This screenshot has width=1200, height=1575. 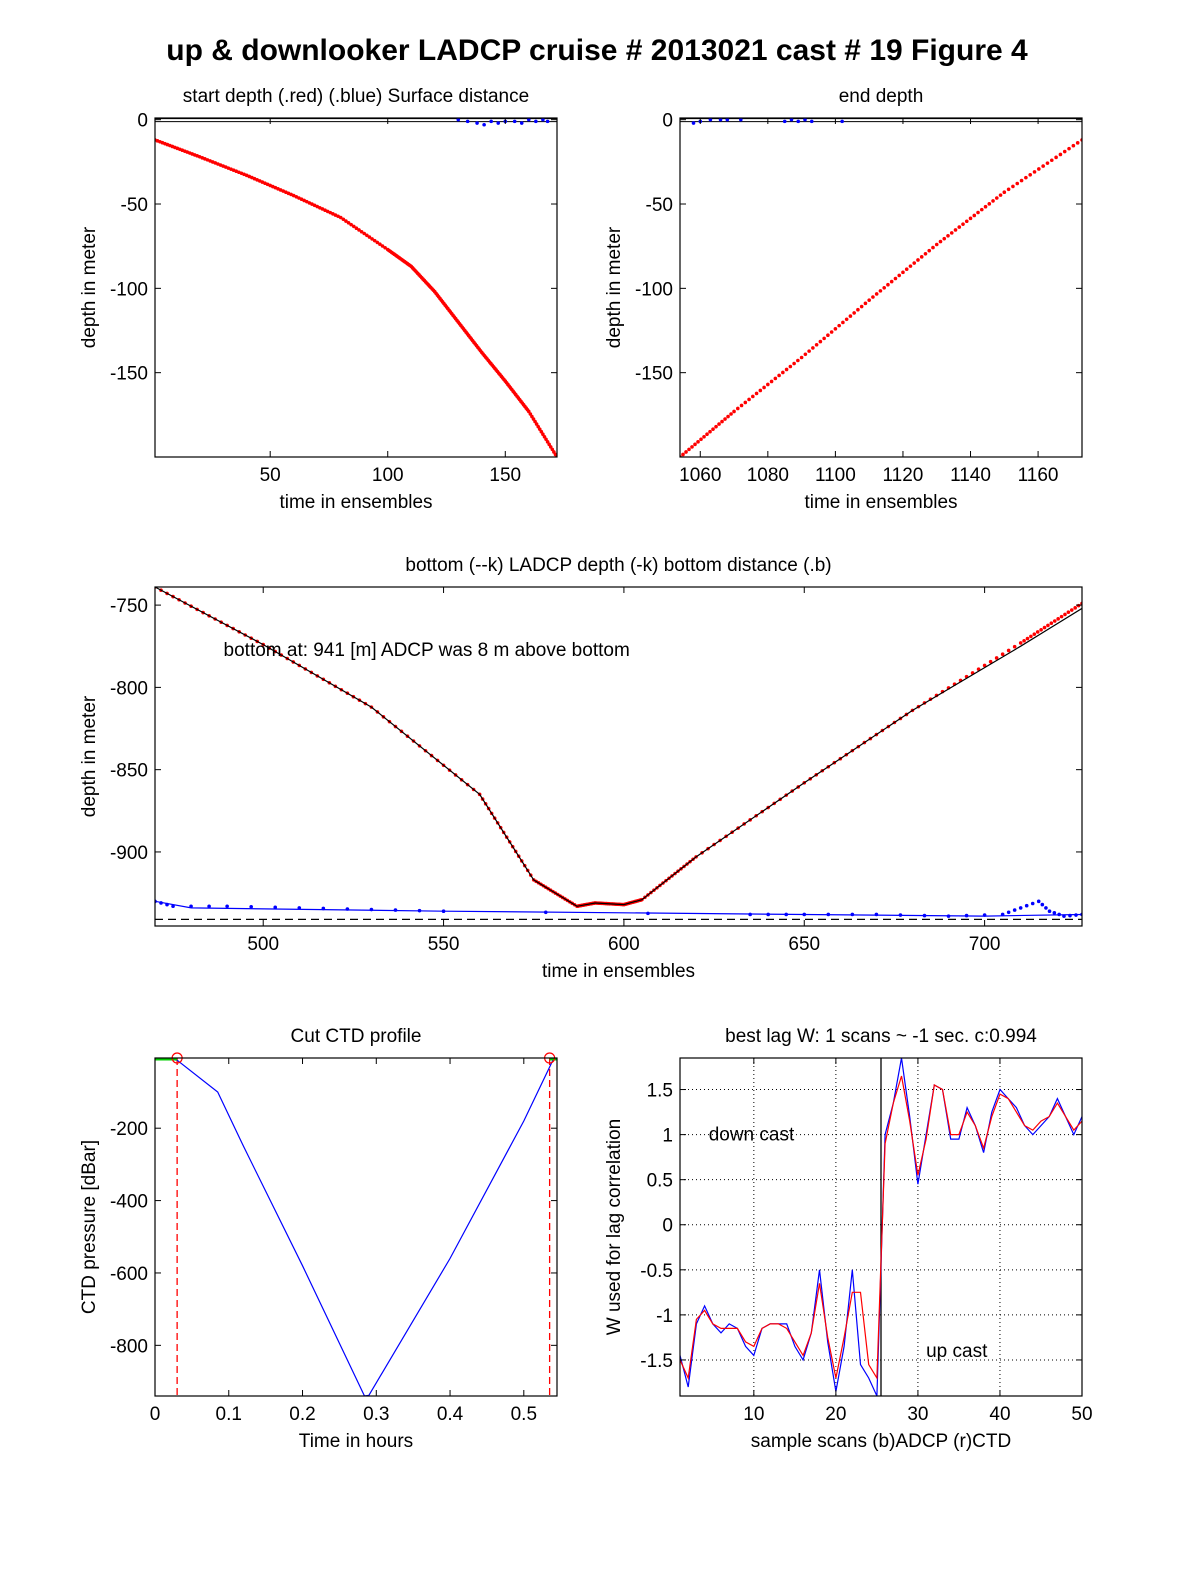 What do you see at coordinates (656, 1271) in the screenshot?
I see `y-tick-label: -0.5` at bounding box center [656, 1271].